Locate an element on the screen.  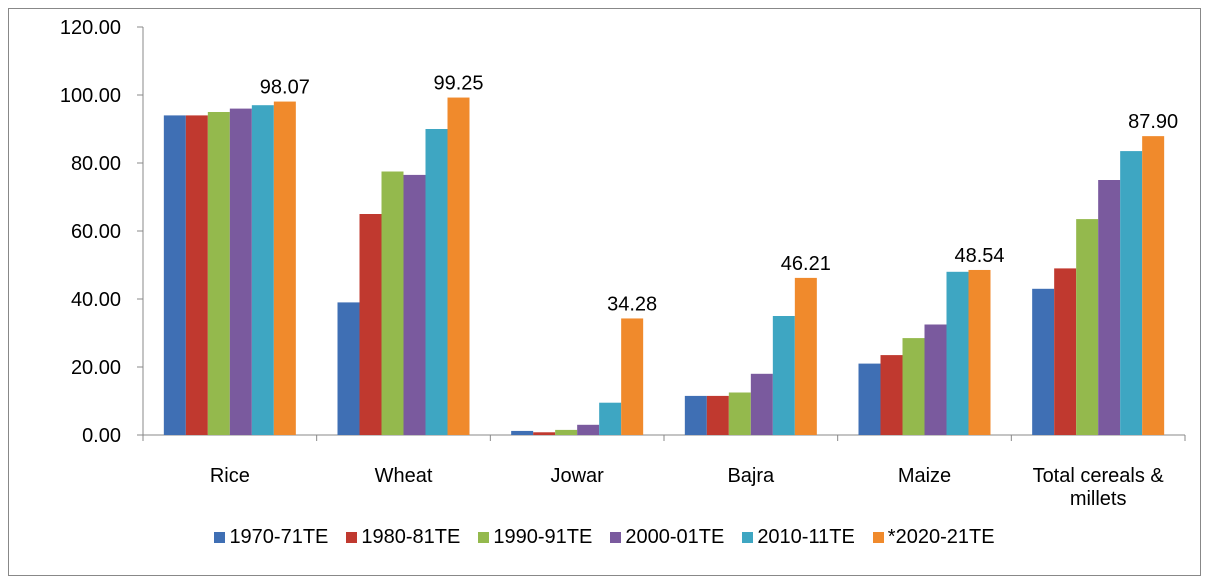
y-tick-label: 120.00 is located at coordinates (90, 28).